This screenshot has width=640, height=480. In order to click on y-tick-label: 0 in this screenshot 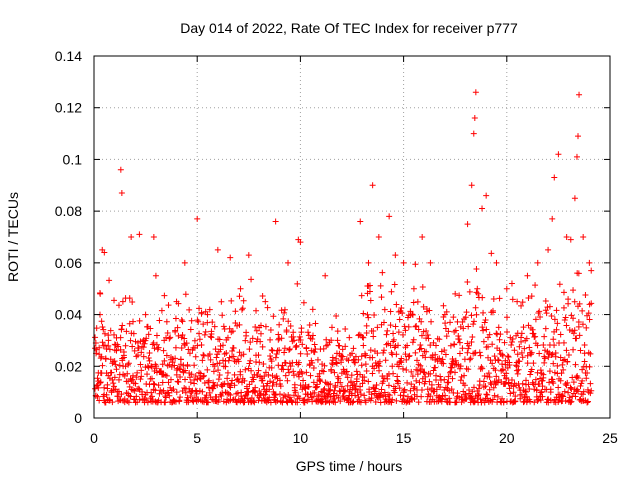, I will do `click(78, 418)`.